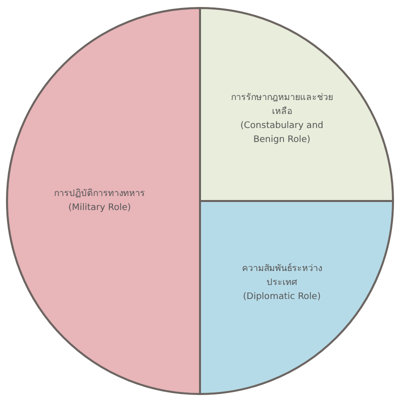 The height and width of the screenshot is (401, 400). What do you see at coordinates (281, 283) in the screenshot?
I see `slice-label: ความสัมพันธ์ระหว่างประเทศ (Diplomatic Role)` at bounding box center [281, 283].